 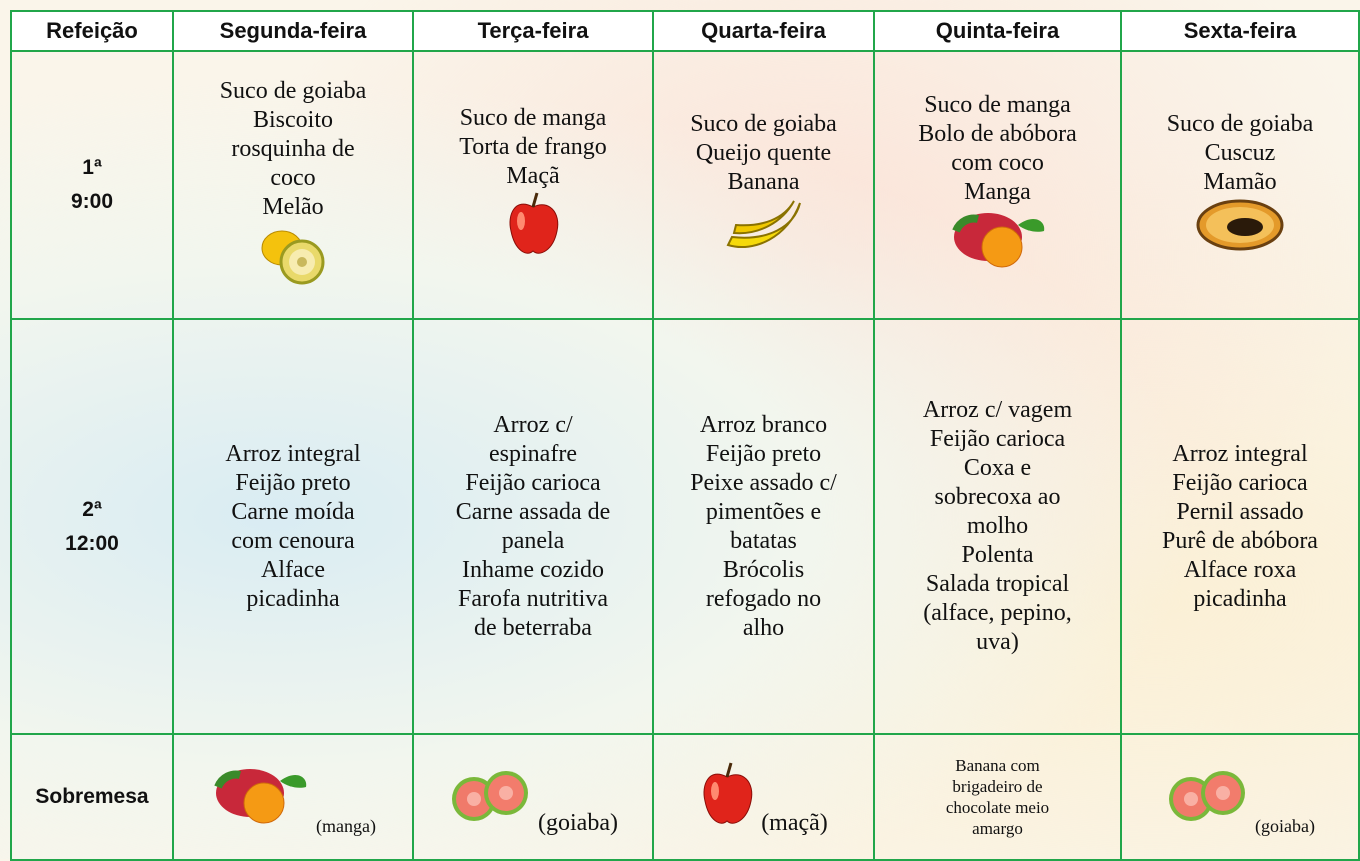 I want to click on menu-line: brigadeiro de, so click(x=997, y=786).